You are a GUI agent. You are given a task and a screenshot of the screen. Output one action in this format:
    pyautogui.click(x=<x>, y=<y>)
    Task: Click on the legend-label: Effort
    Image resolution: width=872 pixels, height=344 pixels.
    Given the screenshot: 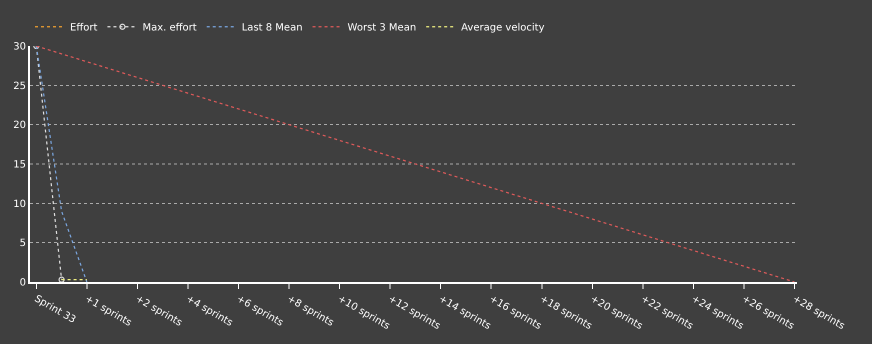 What is the action you would take?
    pyautogui.click(x=84, y=28)
    